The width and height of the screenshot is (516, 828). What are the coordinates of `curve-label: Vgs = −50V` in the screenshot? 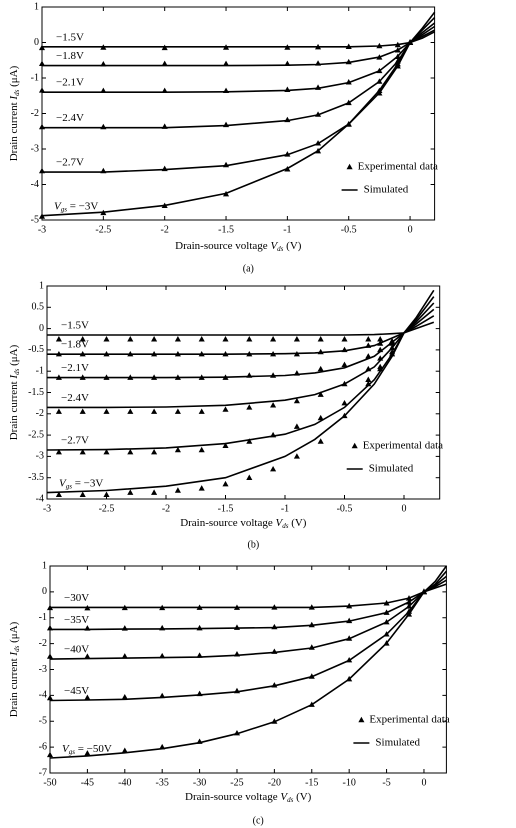 It's located at (87, 749).